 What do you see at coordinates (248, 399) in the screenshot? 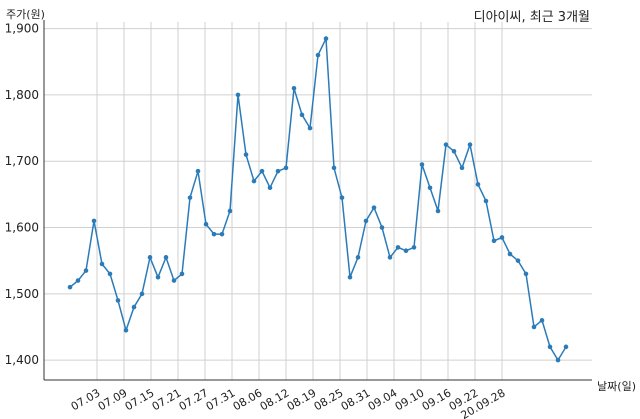
I see `x-tick-label: 08.06` at bounding box center [248, 399].